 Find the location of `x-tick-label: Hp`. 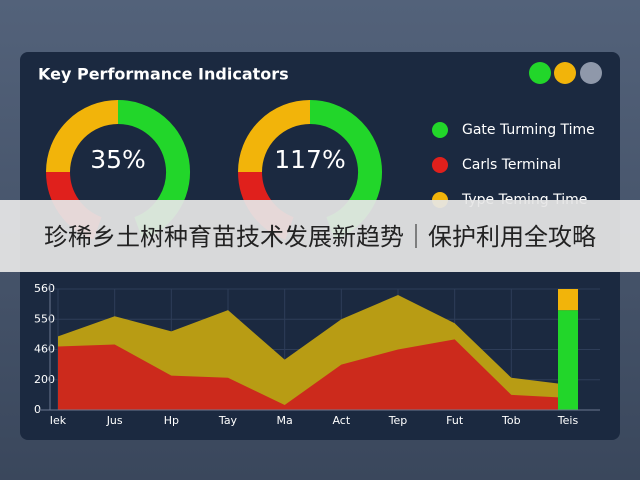

x-tick-label: Hp is located at coordinates (171, 420).